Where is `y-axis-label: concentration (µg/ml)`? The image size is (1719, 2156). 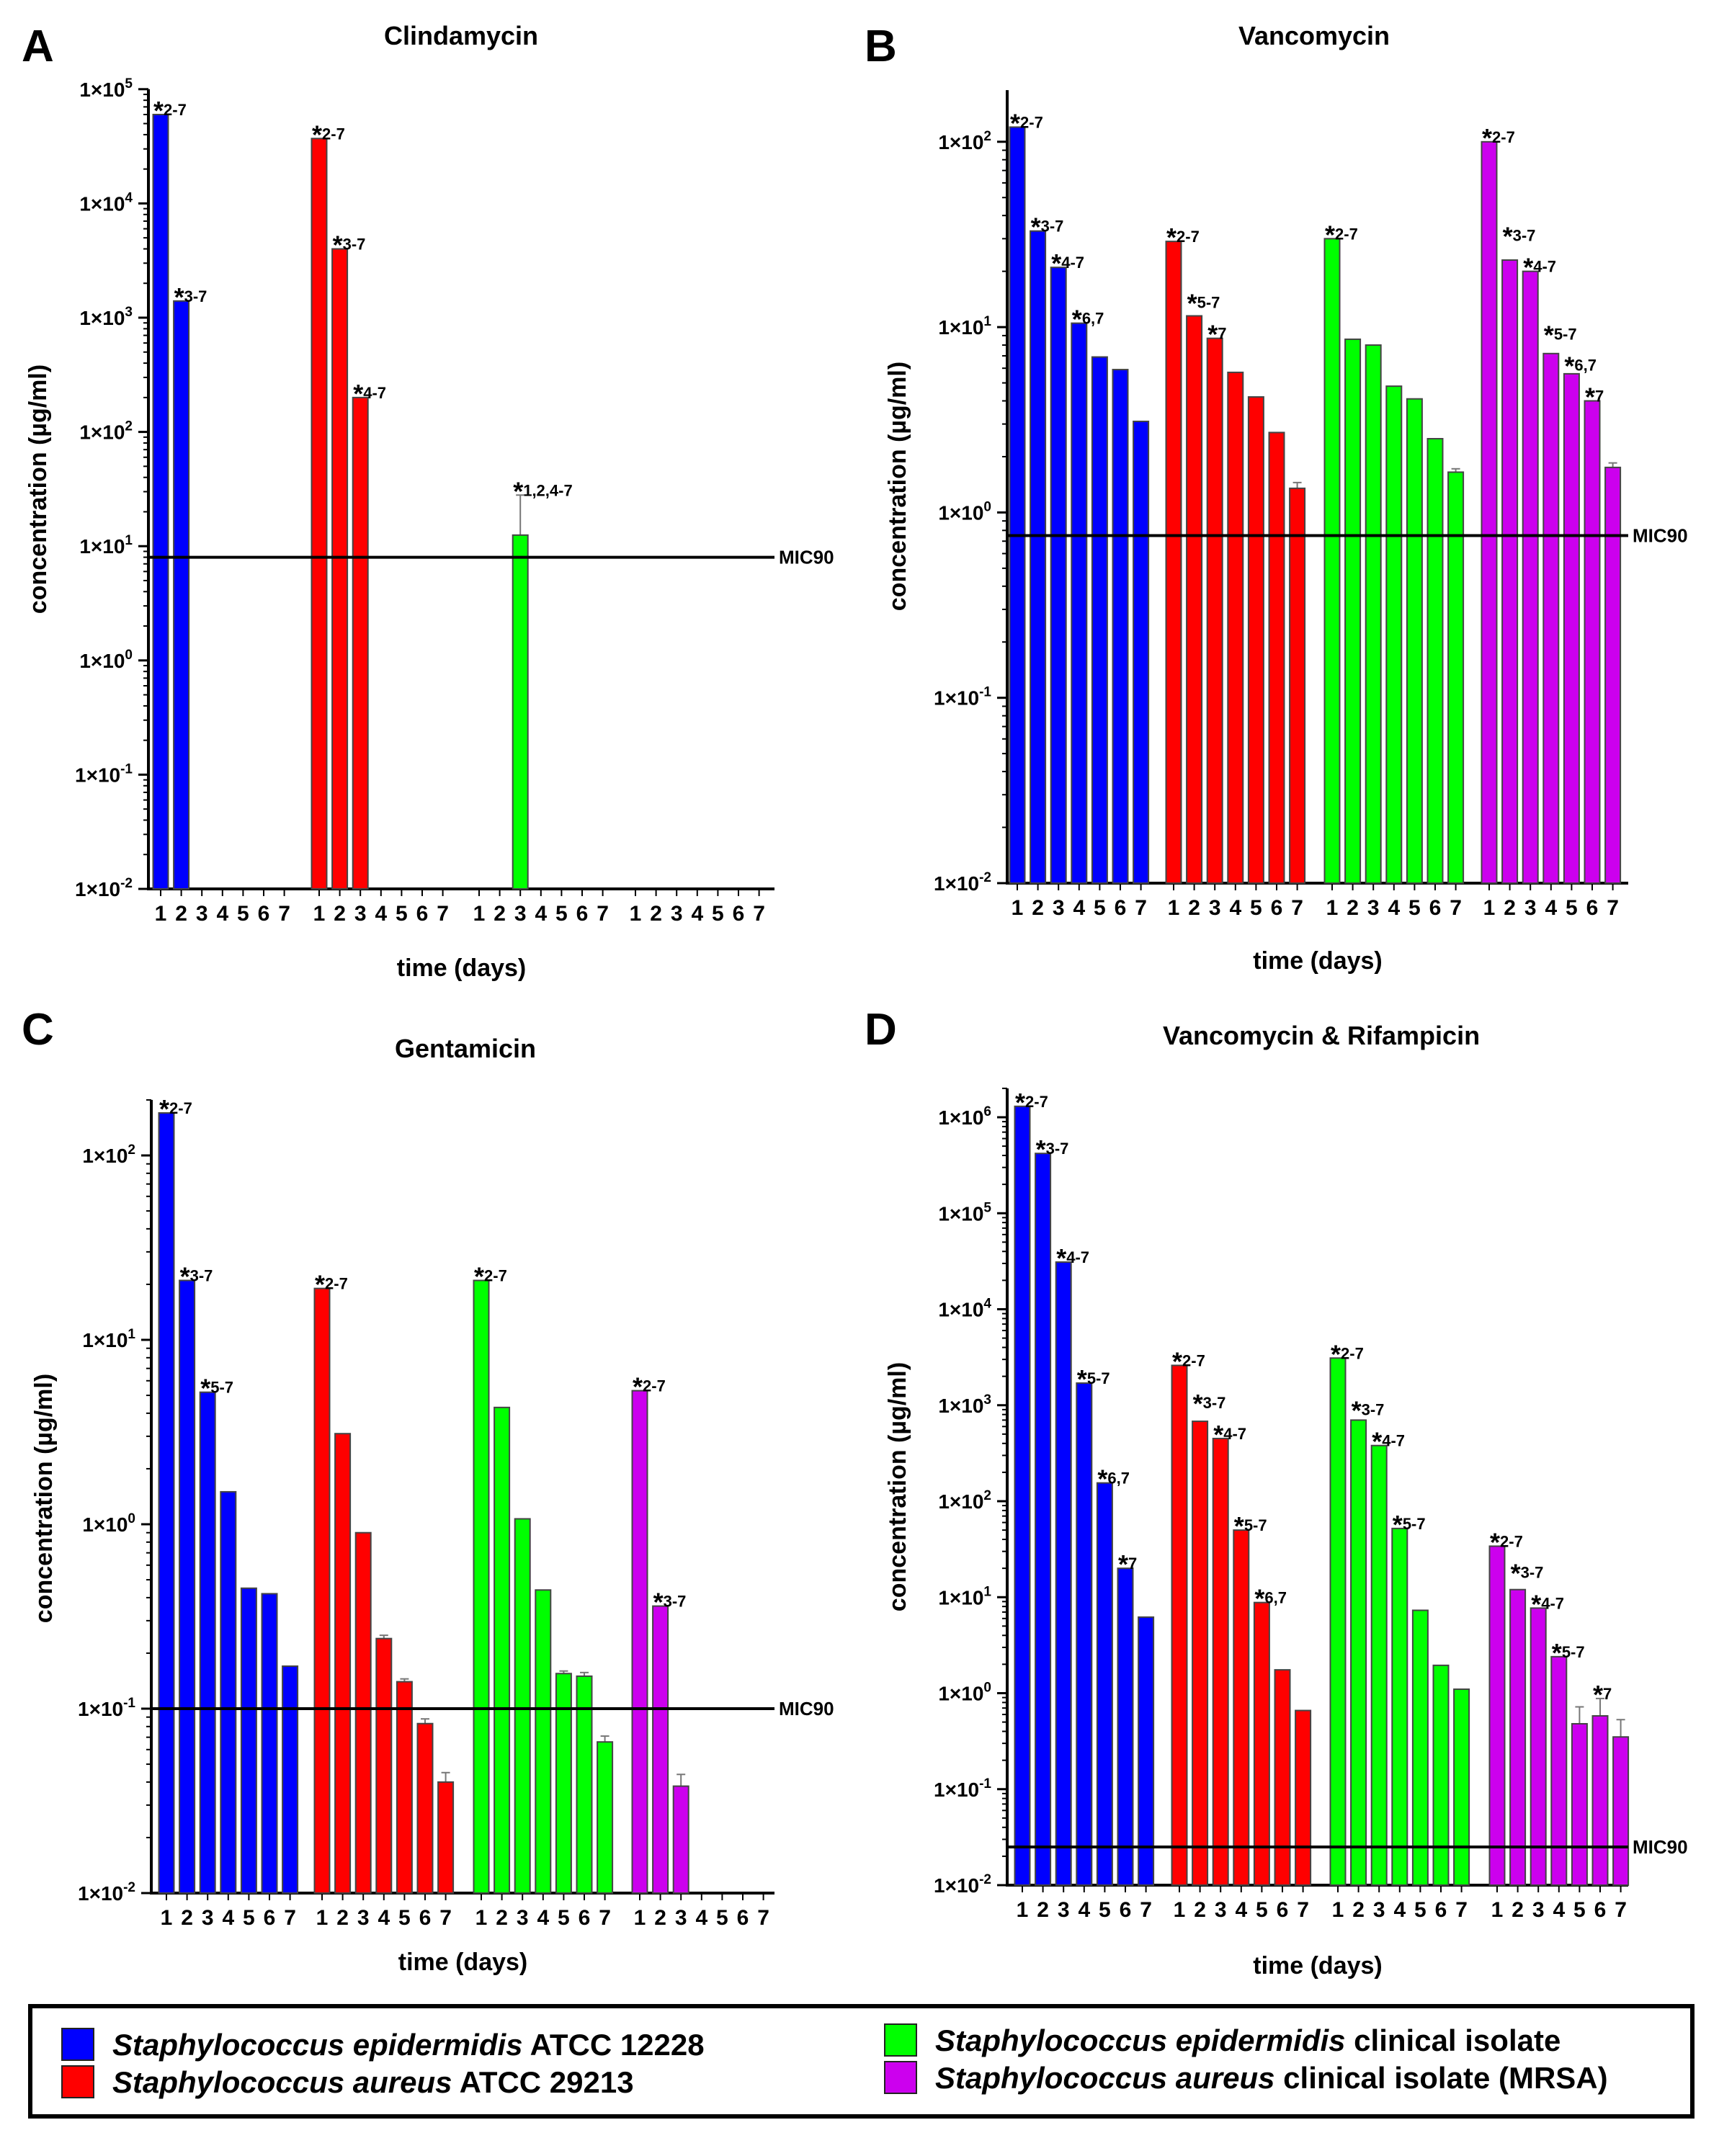
y-axis-label: concentration (µg/ml) is located at coordinates (897, 1487).